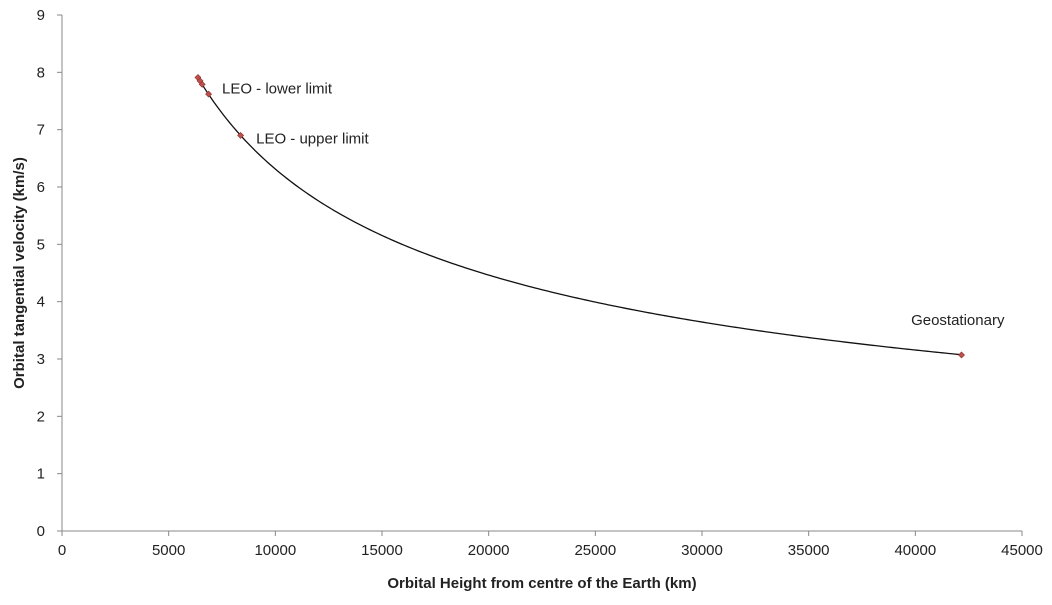 Image resolution: width=1052 pixels, height=605 pixels. What do you see at coordinates (41, 187) in the screenshot?
I see `y-tick-label: 6` at bounding box center [41, 187].